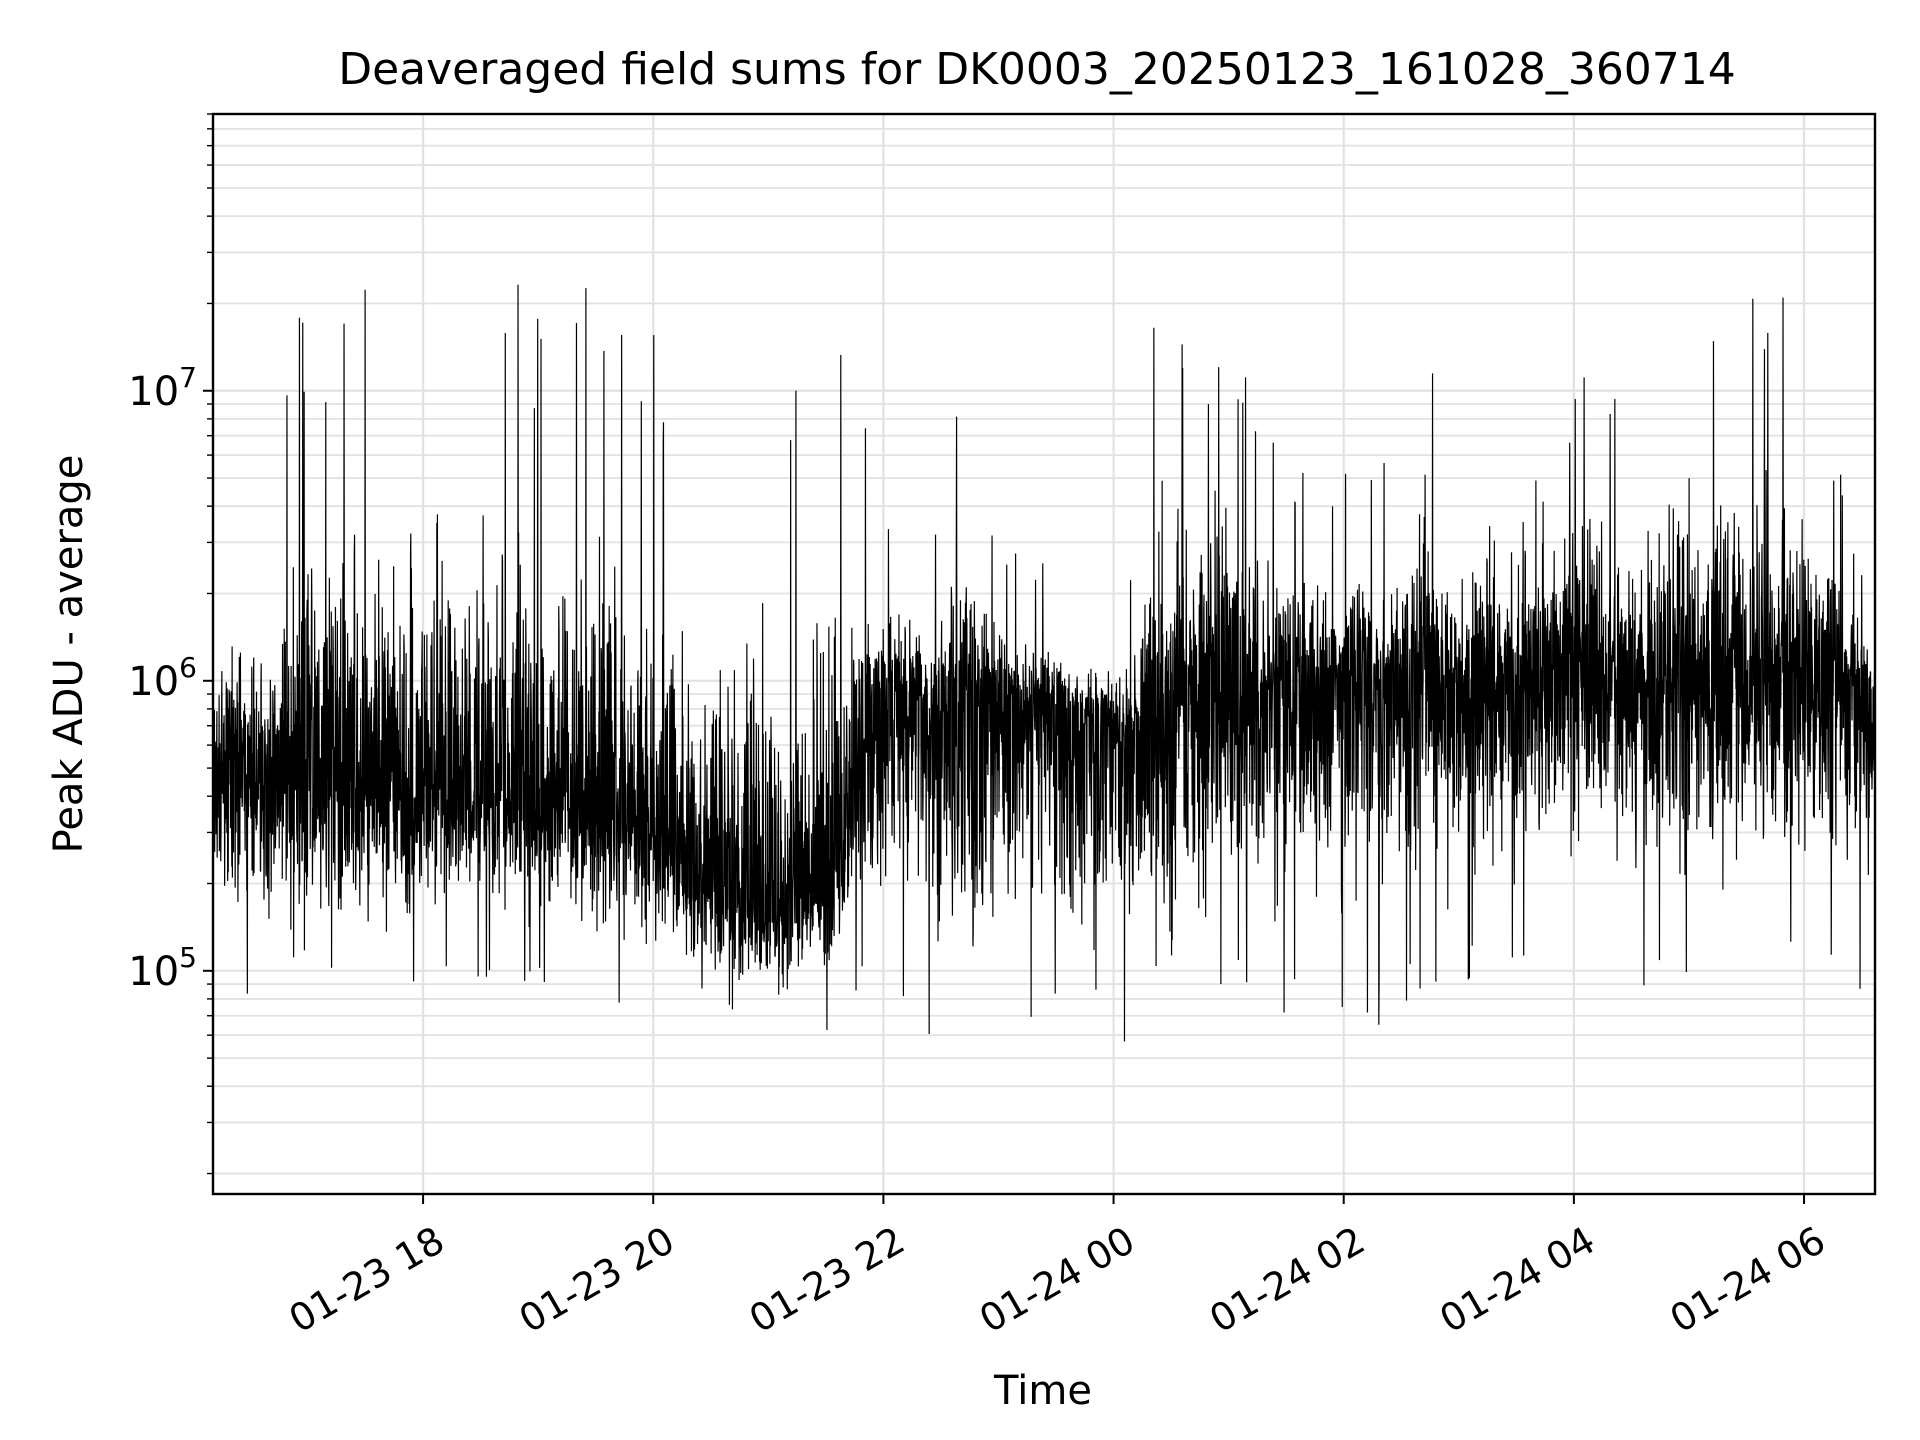 This screenshot has height=1440, width=1920. I want to click on y-tick-label: 10⁷, so click(162, 388).